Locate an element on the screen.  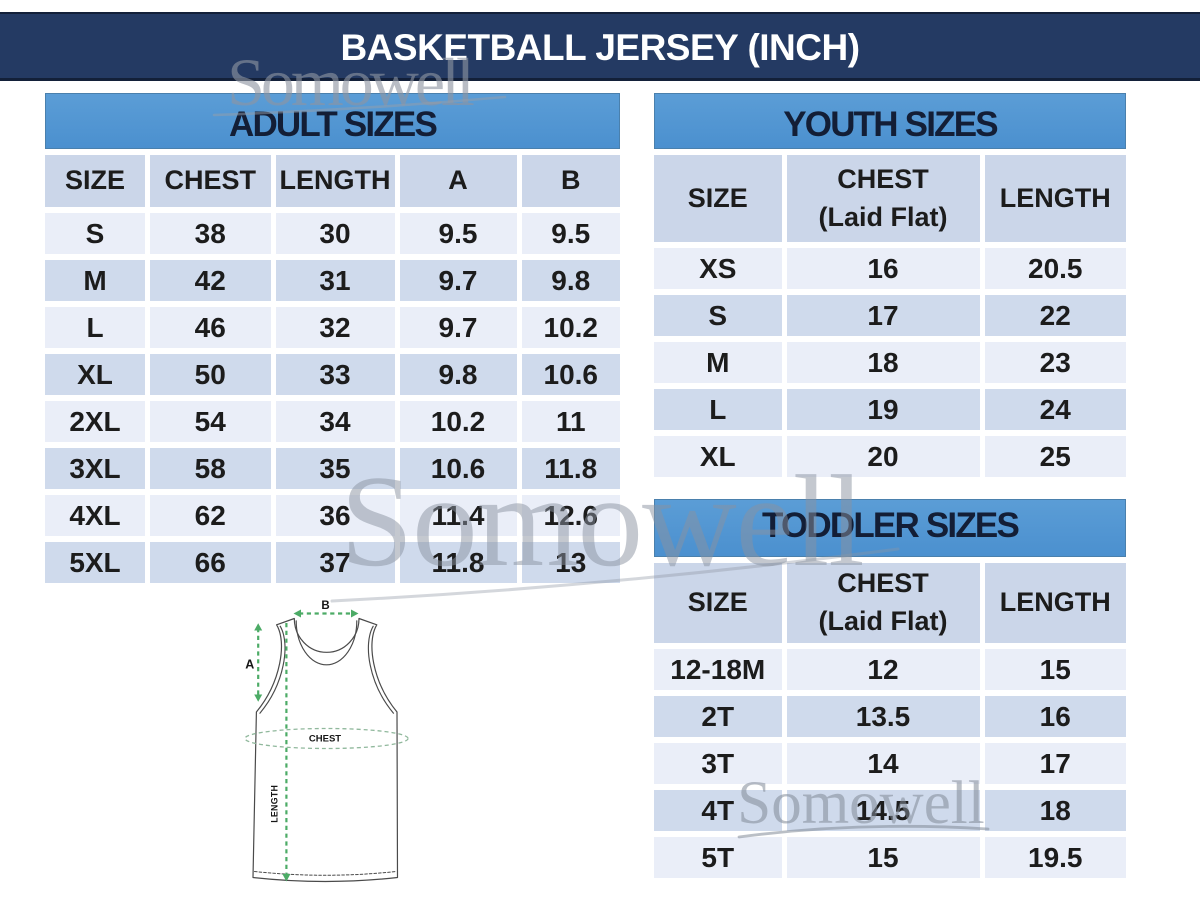
svg-text: Somowell is located at coordinates (601, 521).